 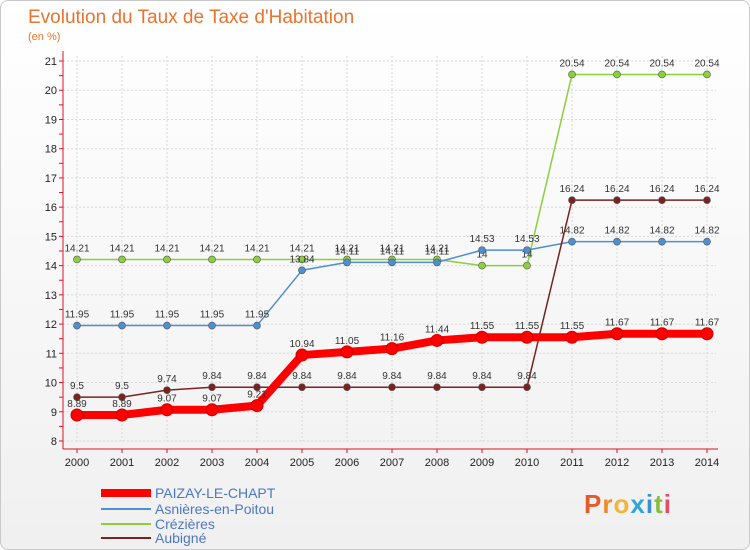 I want to click on y-tick-label: 19, so click(x=51, y=120).